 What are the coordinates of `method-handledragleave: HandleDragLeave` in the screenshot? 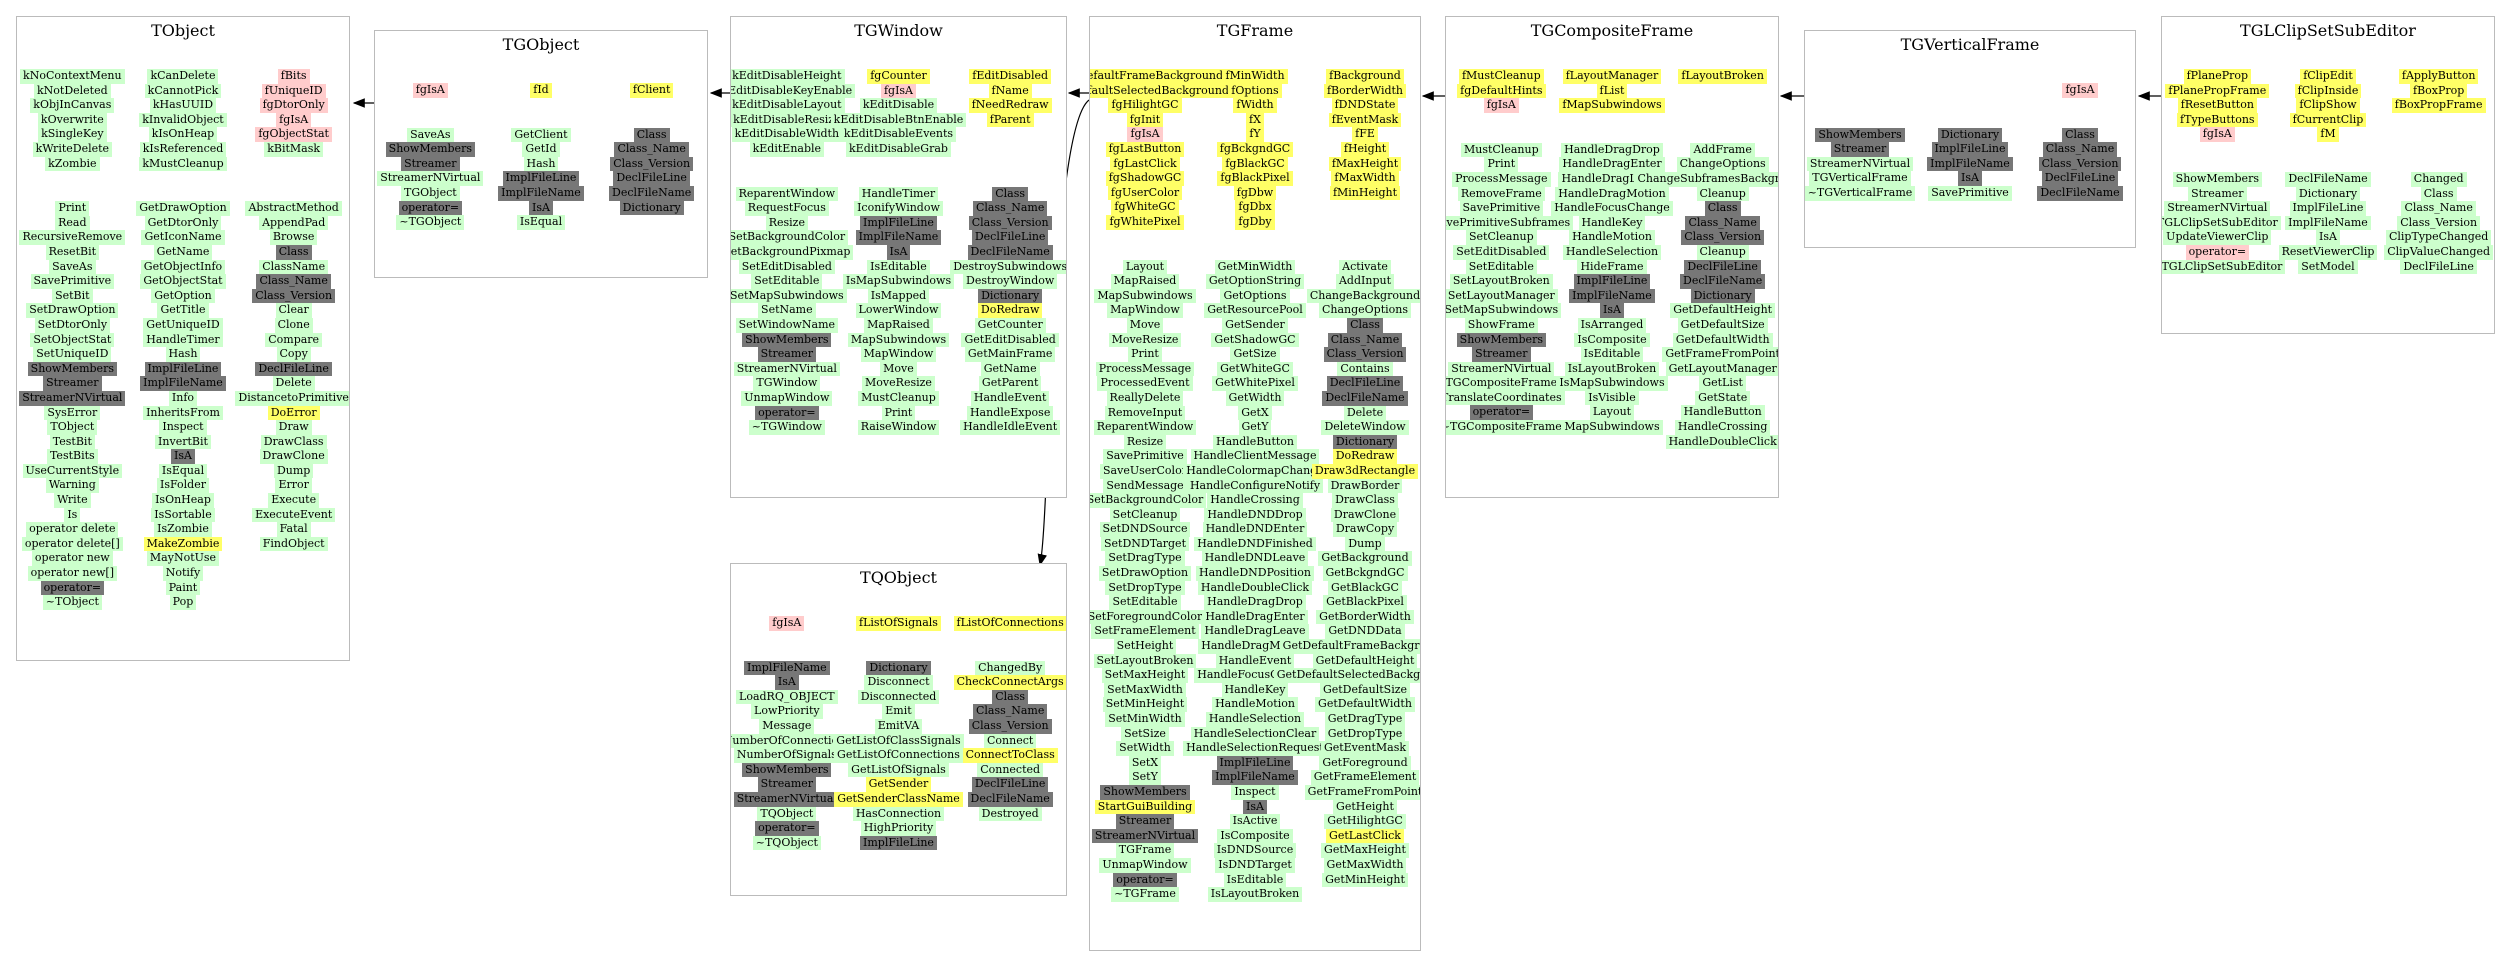 It's located at (1255, 632).